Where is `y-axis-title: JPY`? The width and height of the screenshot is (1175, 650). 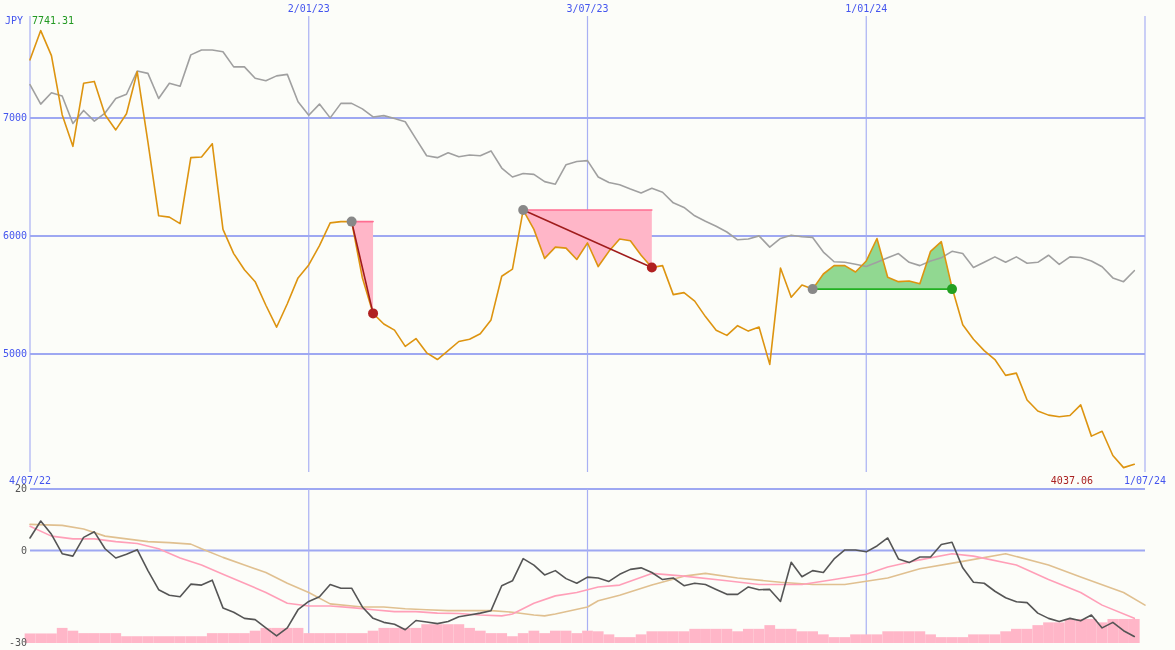 y-axis-title: JPY is located at coordinates (14, 20).